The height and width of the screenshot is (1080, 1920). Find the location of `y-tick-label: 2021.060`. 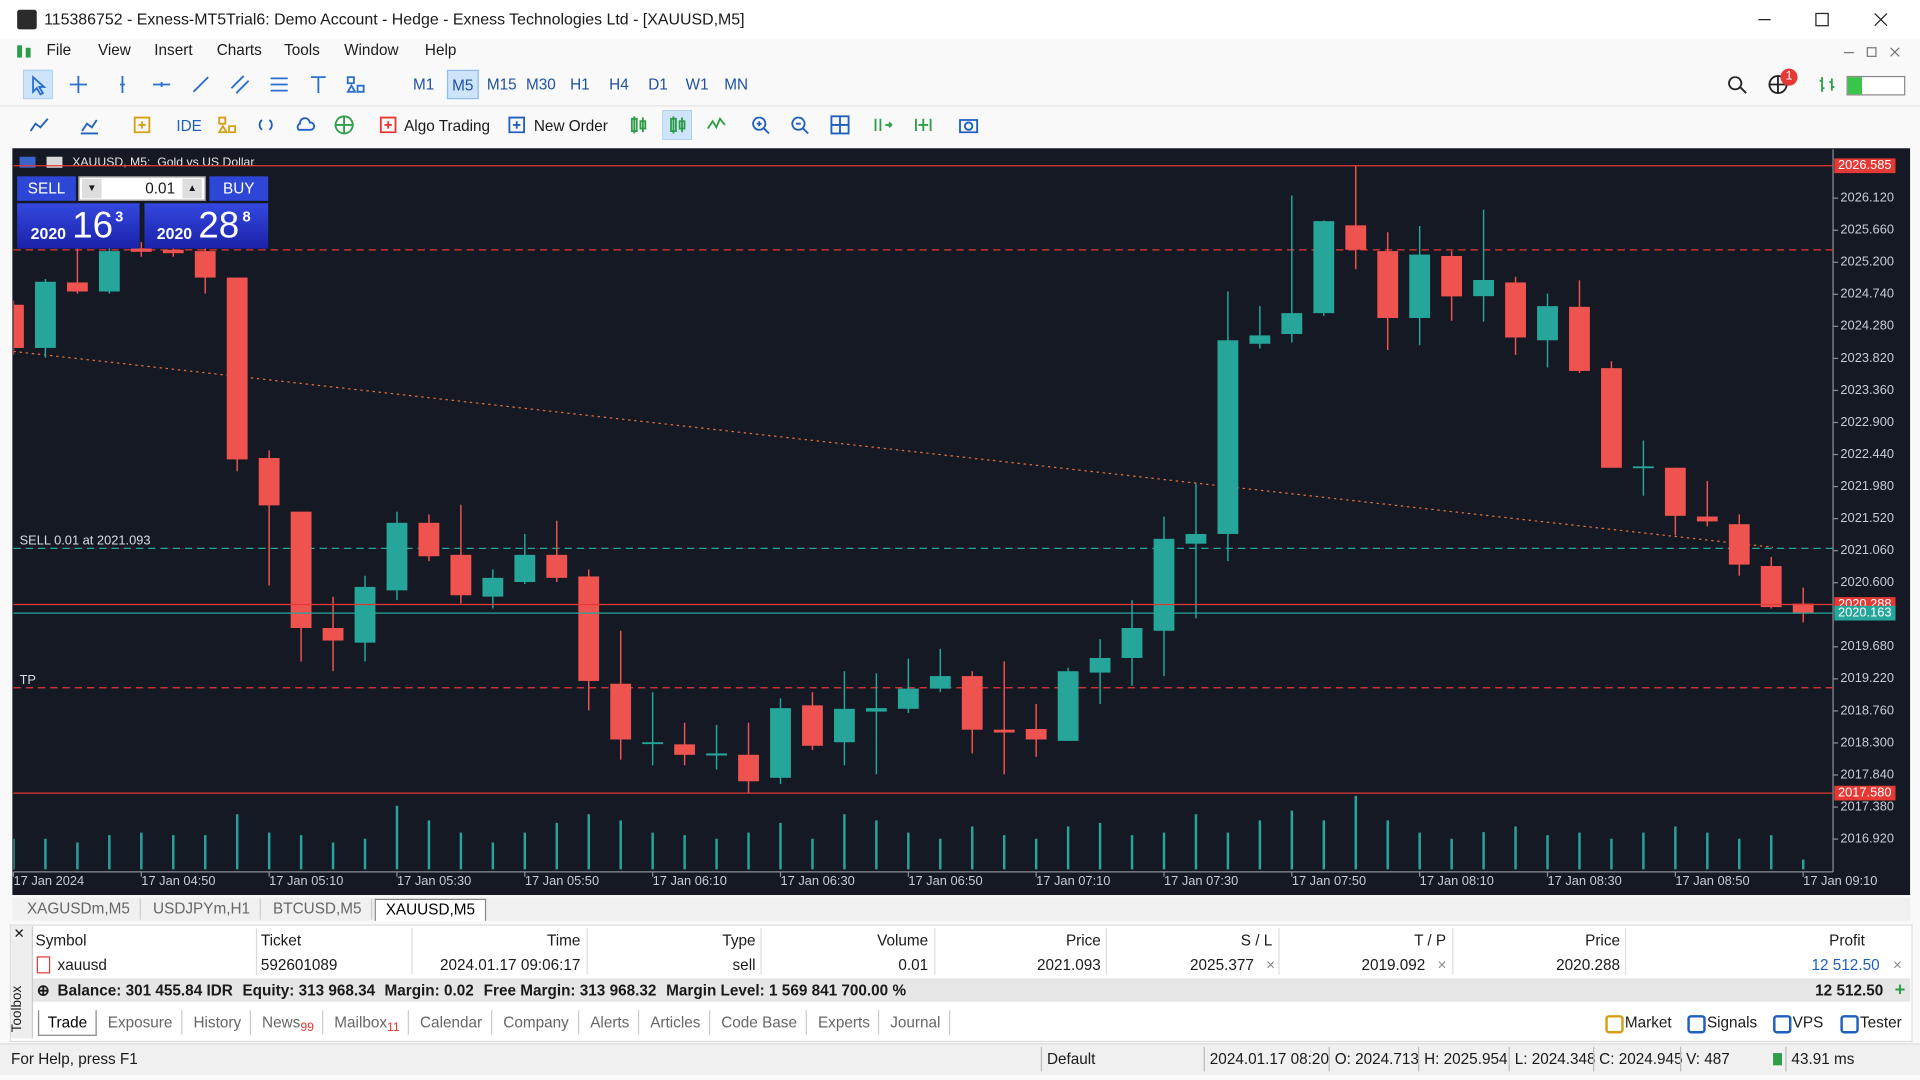

y-tick-label: 2021.060 is located at coordinates (1867, 549).